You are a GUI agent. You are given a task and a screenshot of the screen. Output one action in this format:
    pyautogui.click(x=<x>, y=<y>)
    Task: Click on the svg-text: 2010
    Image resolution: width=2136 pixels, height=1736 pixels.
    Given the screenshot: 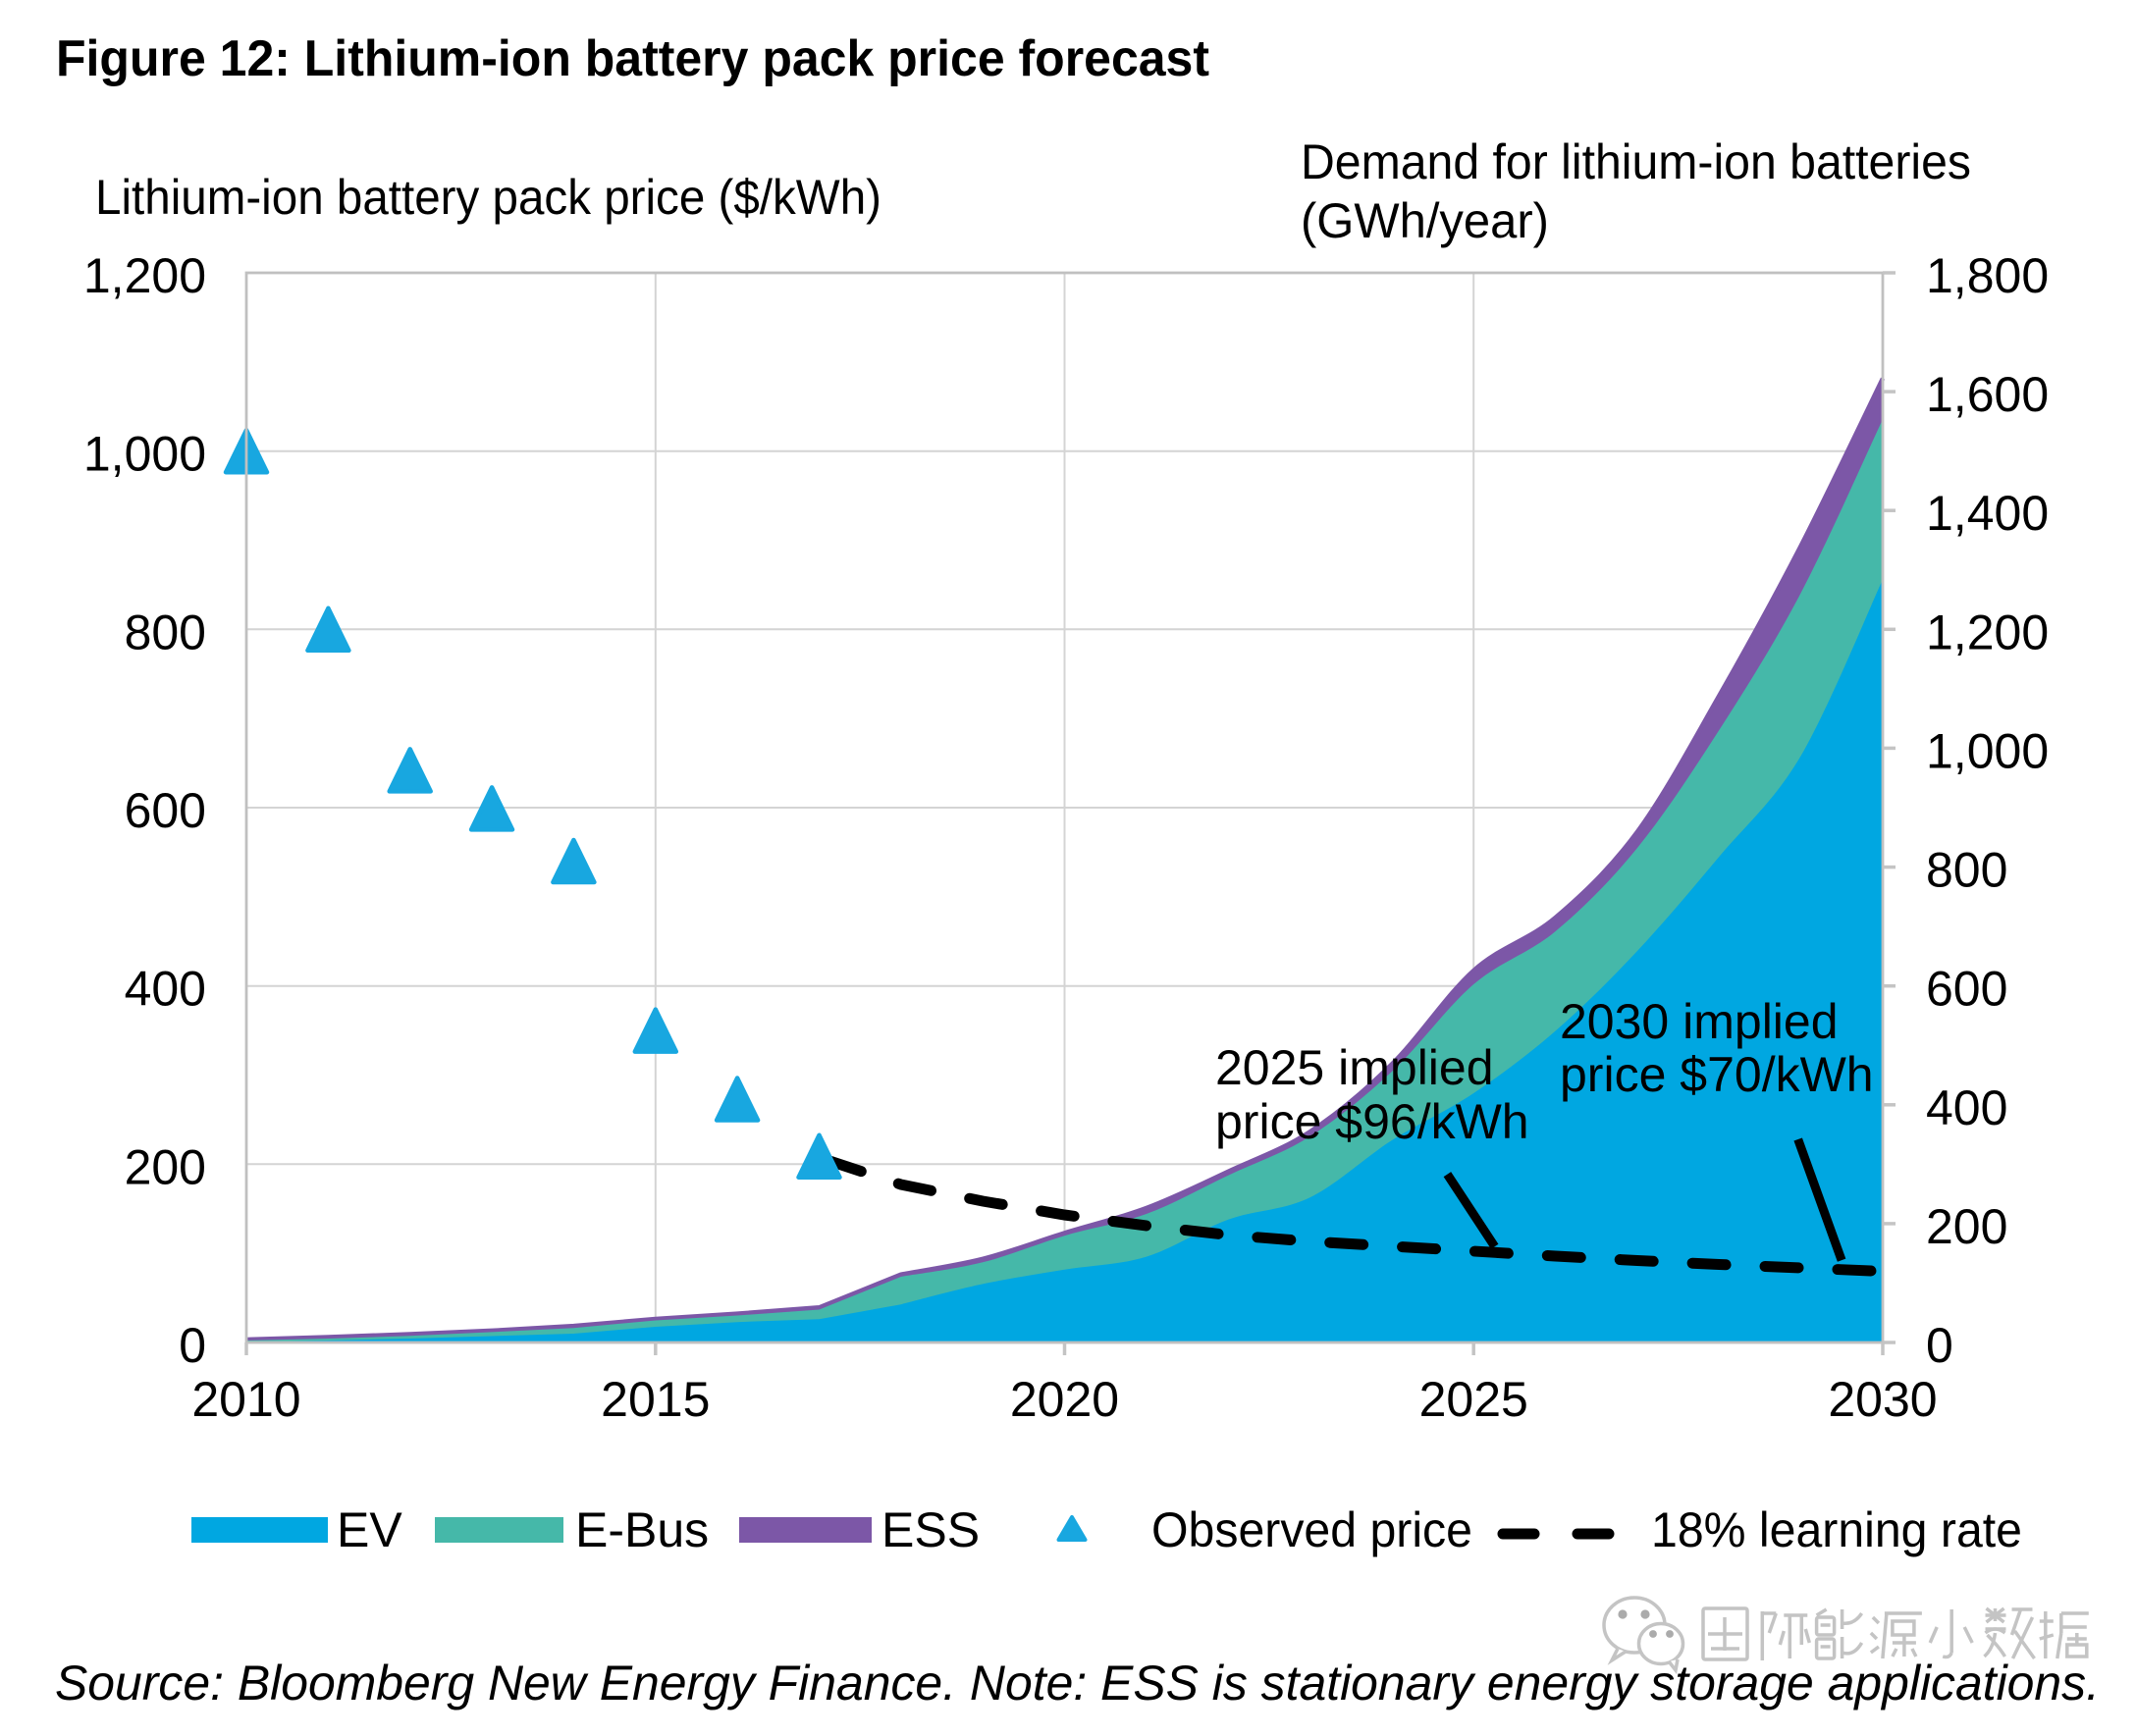 What is the action you would take?
    pyautogui.click(x=245, y=1399)
    